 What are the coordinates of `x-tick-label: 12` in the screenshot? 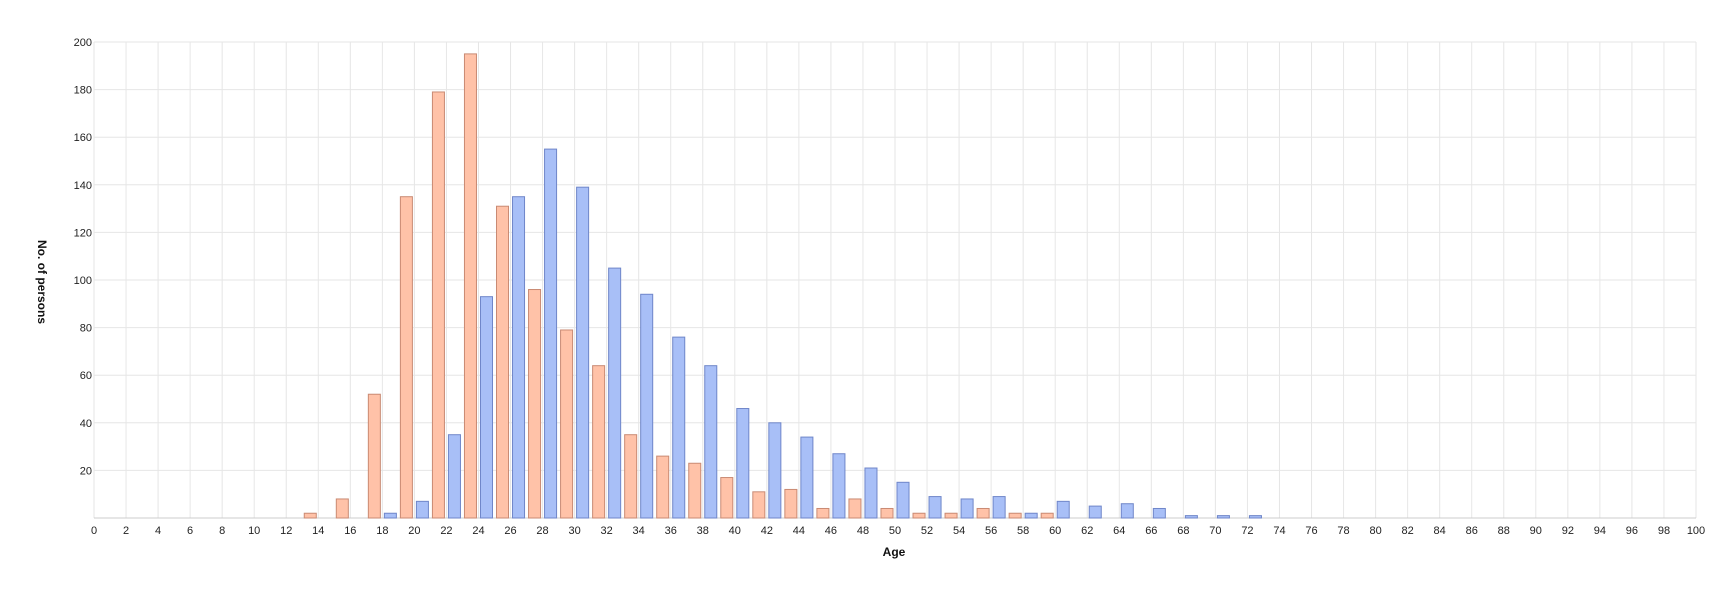 It's located at (286, 531).